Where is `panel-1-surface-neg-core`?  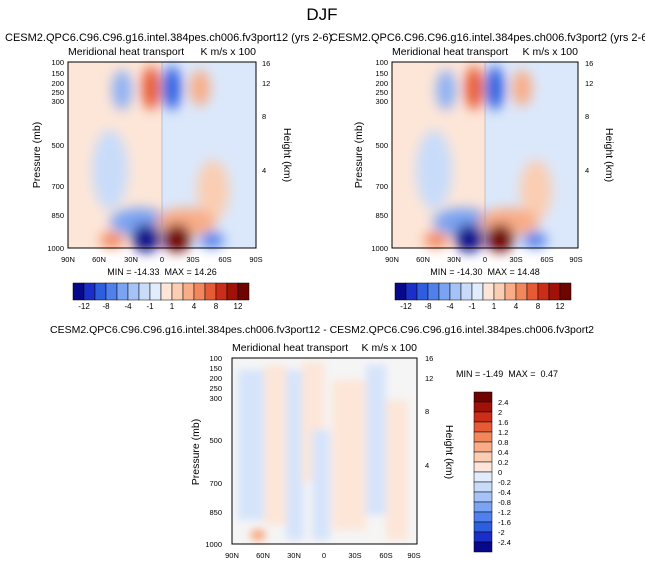
panel-1-surface-neg-core is located at coordinates (146, 238).